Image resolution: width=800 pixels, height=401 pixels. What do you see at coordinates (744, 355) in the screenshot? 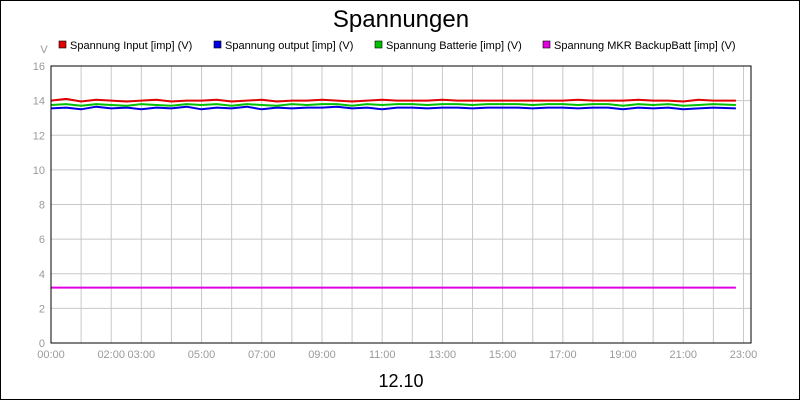
I see `x-tick-label: 23:00` at bounding box center [744, 355].